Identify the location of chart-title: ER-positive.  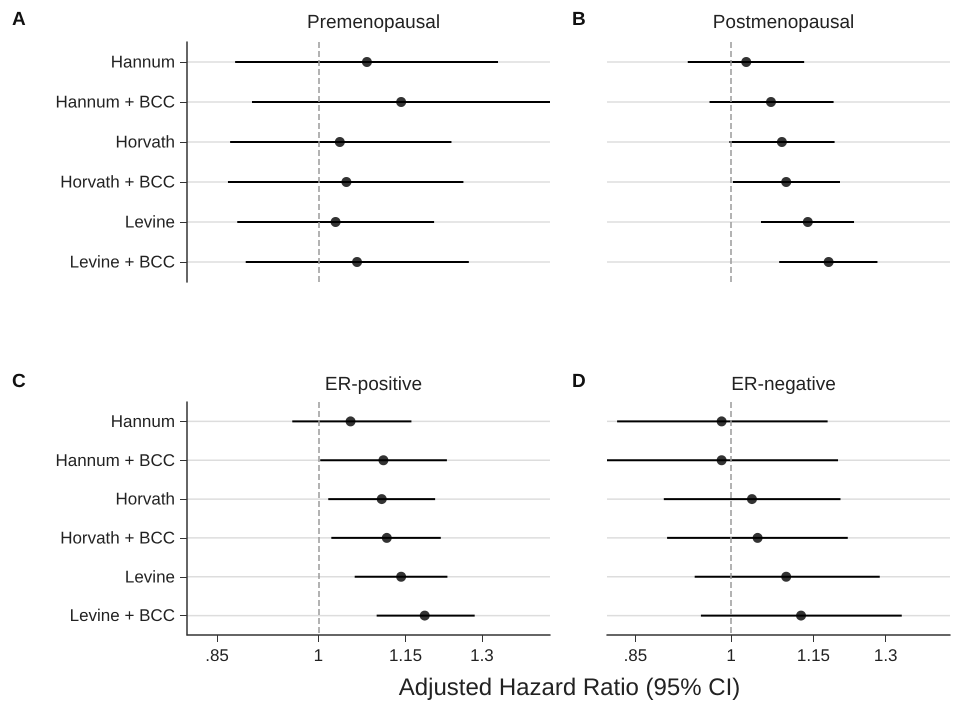
(373, 384).